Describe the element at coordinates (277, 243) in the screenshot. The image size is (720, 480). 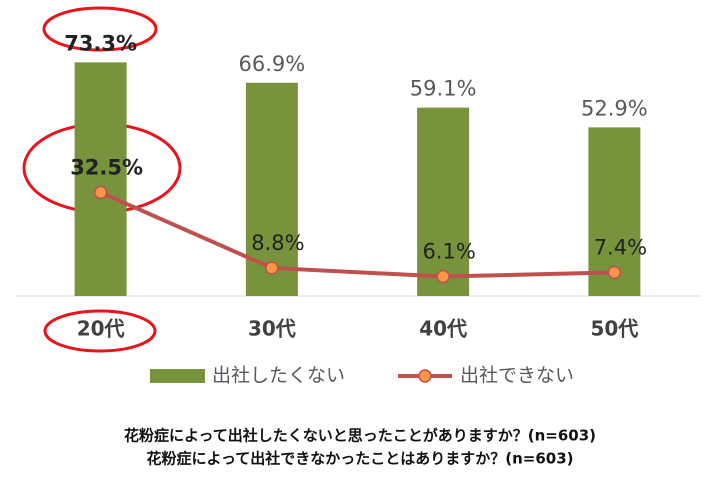
I see `data-label: 8.8%` at that location.